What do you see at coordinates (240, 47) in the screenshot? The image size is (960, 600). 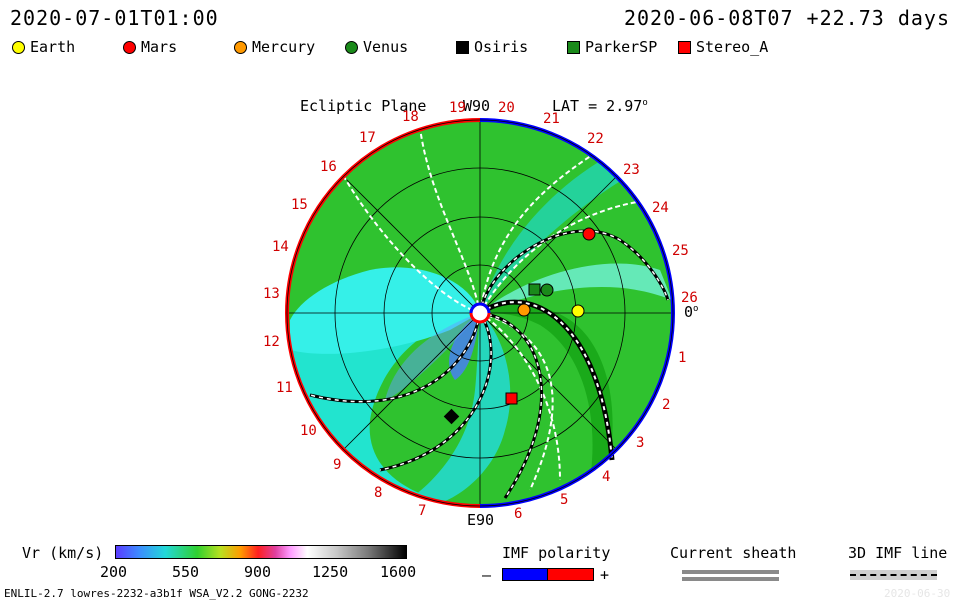 I see `mercury-marker-icon` at bounding box center [240, 47].